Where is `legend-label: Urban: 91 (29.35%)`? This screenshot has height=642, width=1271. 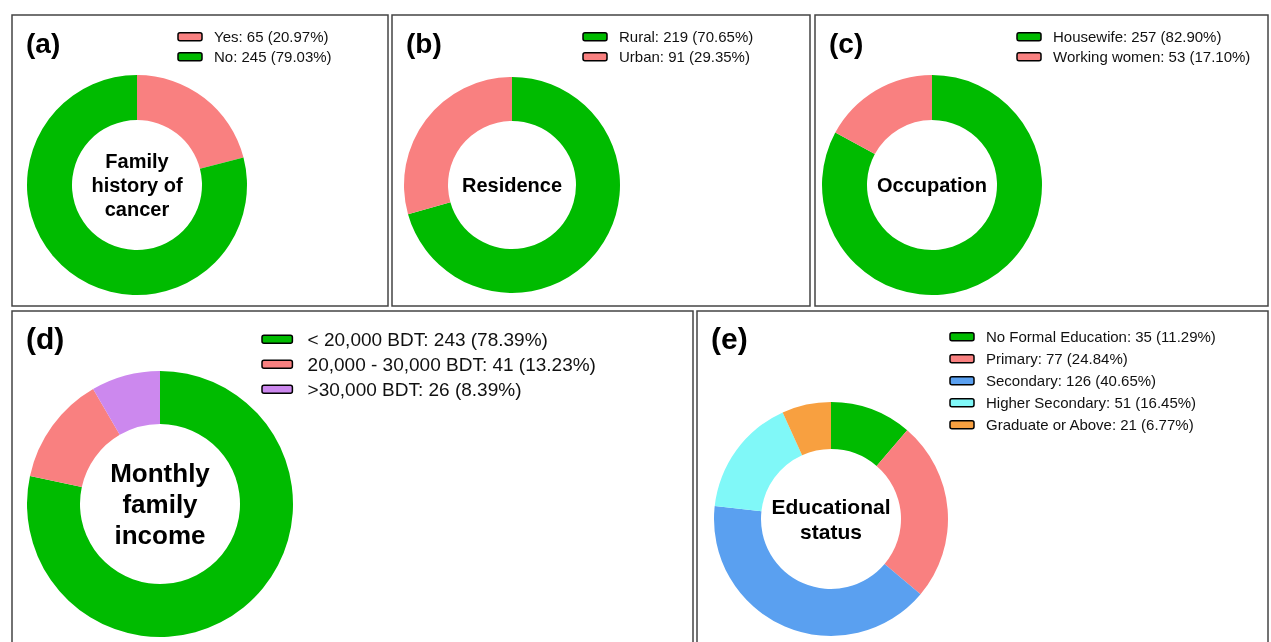
legend-label: Urban: 91 (29.35%) is located at coordinates (684, 56).